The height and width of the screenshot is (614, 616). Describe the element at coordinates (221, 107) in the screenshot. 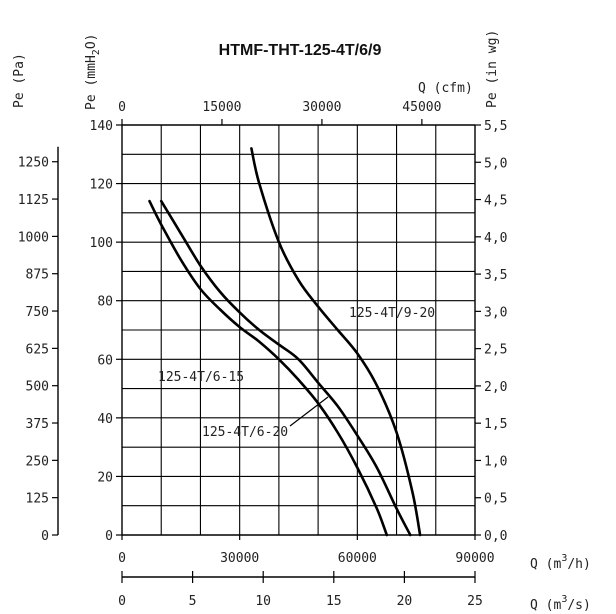

I see `x-tick-label-cfm: 15000` at that location.